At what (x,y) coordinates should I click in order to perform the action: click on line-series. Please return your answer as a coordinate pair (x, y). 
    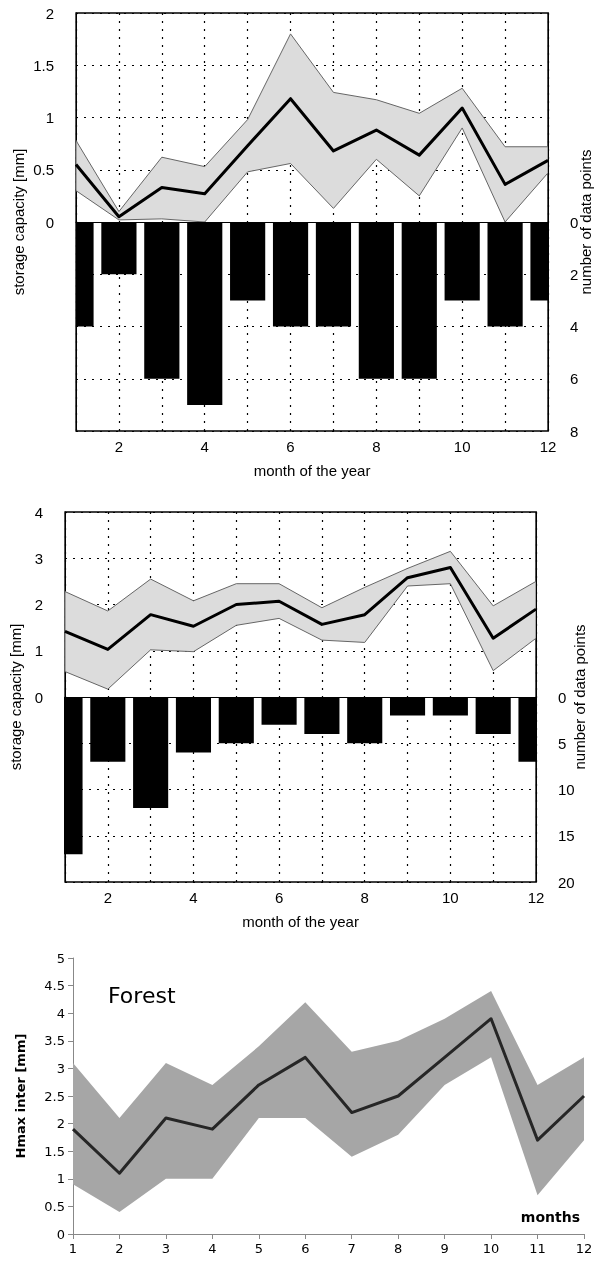
    Looking at the image, I should click on (328, 1096).